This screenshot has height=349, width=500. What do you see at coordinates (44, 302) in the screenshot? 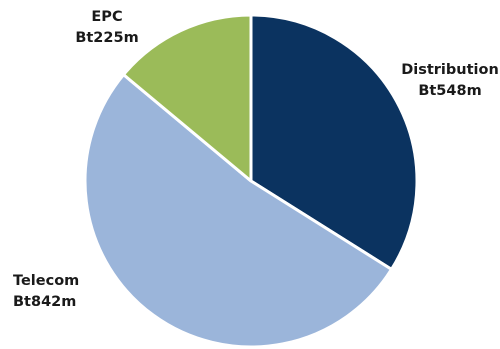
I see `slice-value-telecom: Bt842m` at bounding box center [44, 302].